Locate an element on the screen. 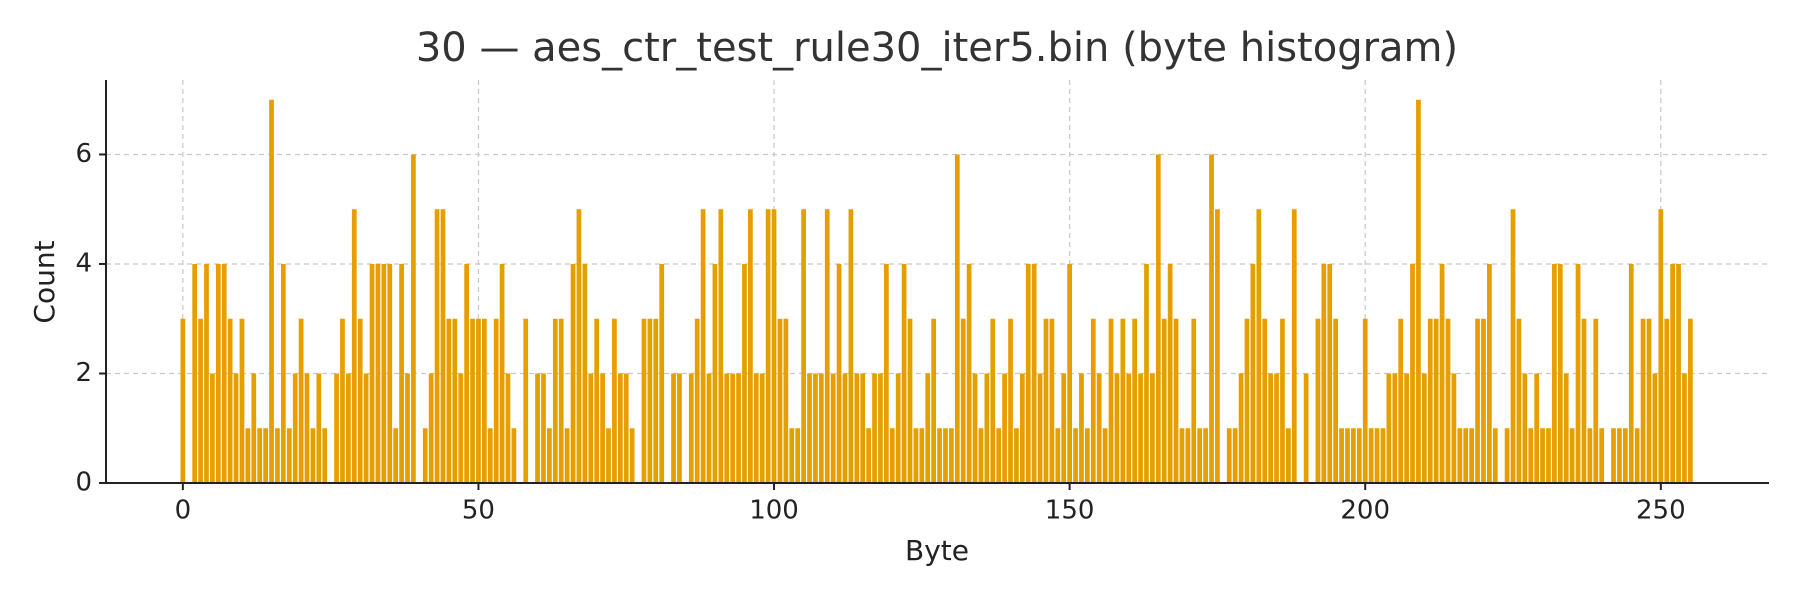  y-tick-label: 4 is located at coordinates (83, 263).